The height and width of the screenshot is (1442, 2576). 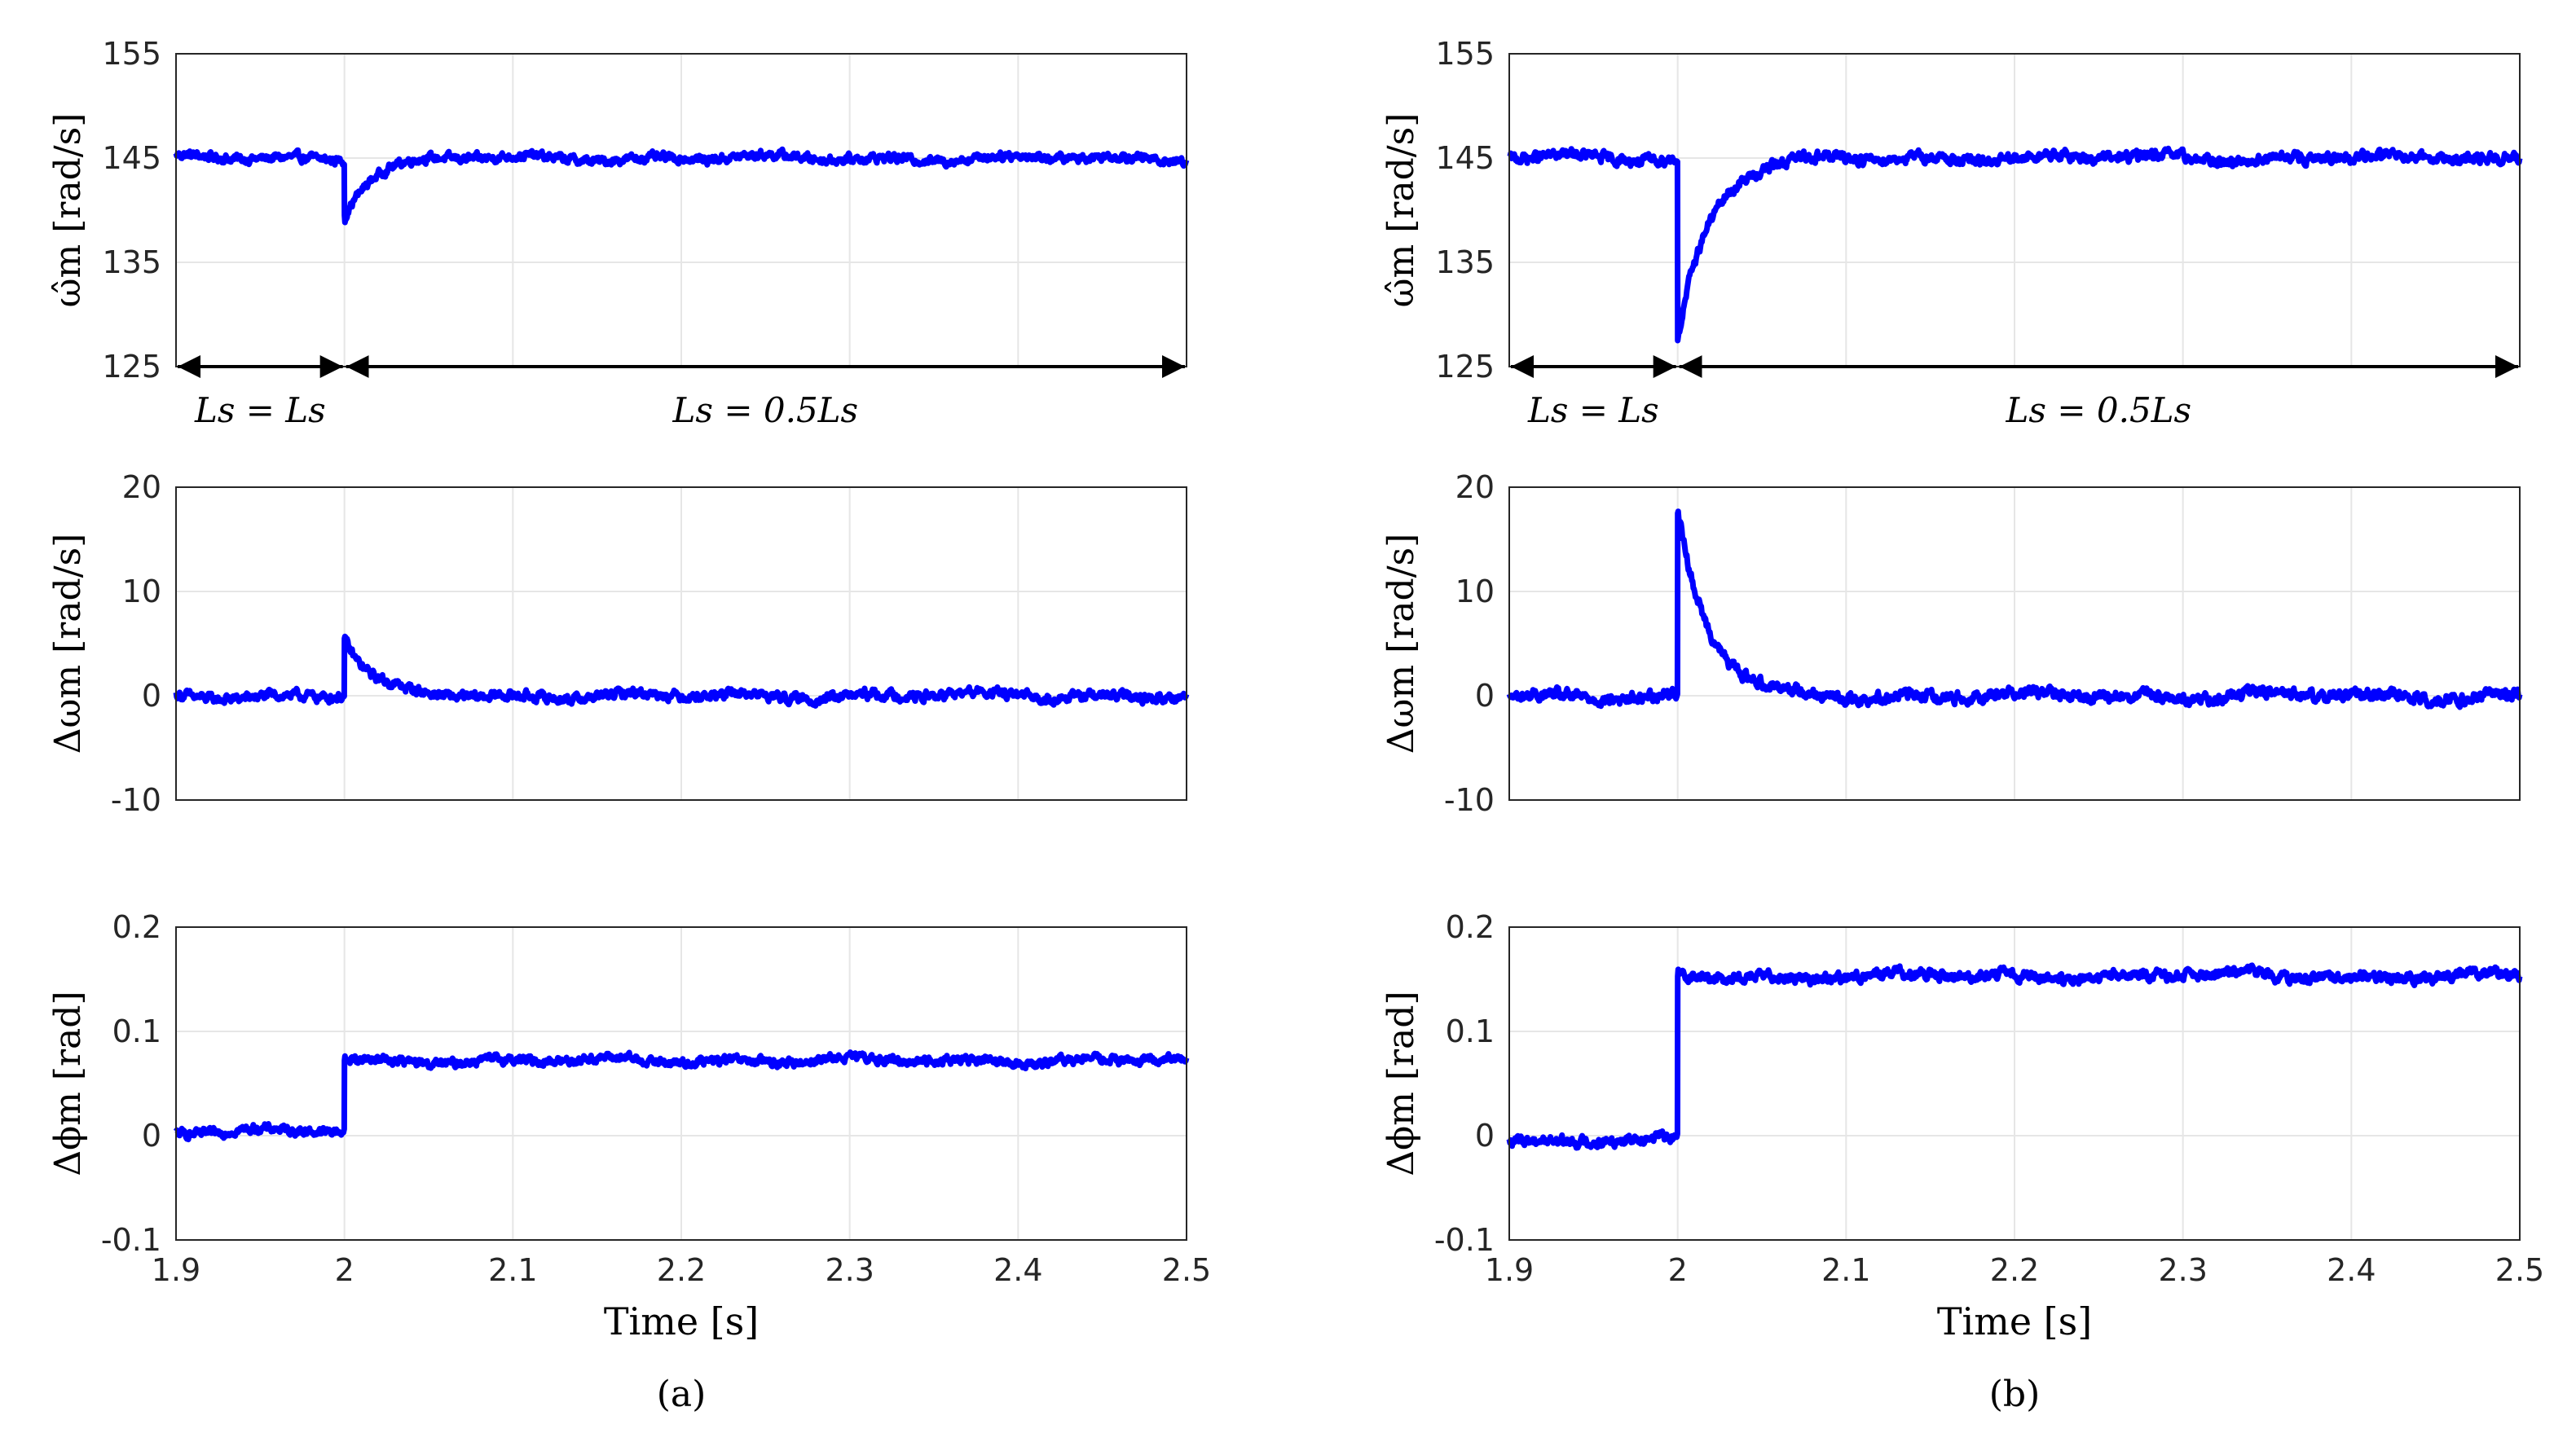 What do you see at coordinates (682, 1394) in the screenshot?
I see `panel-label-a: (a)` at bounding box center [682, 1394].